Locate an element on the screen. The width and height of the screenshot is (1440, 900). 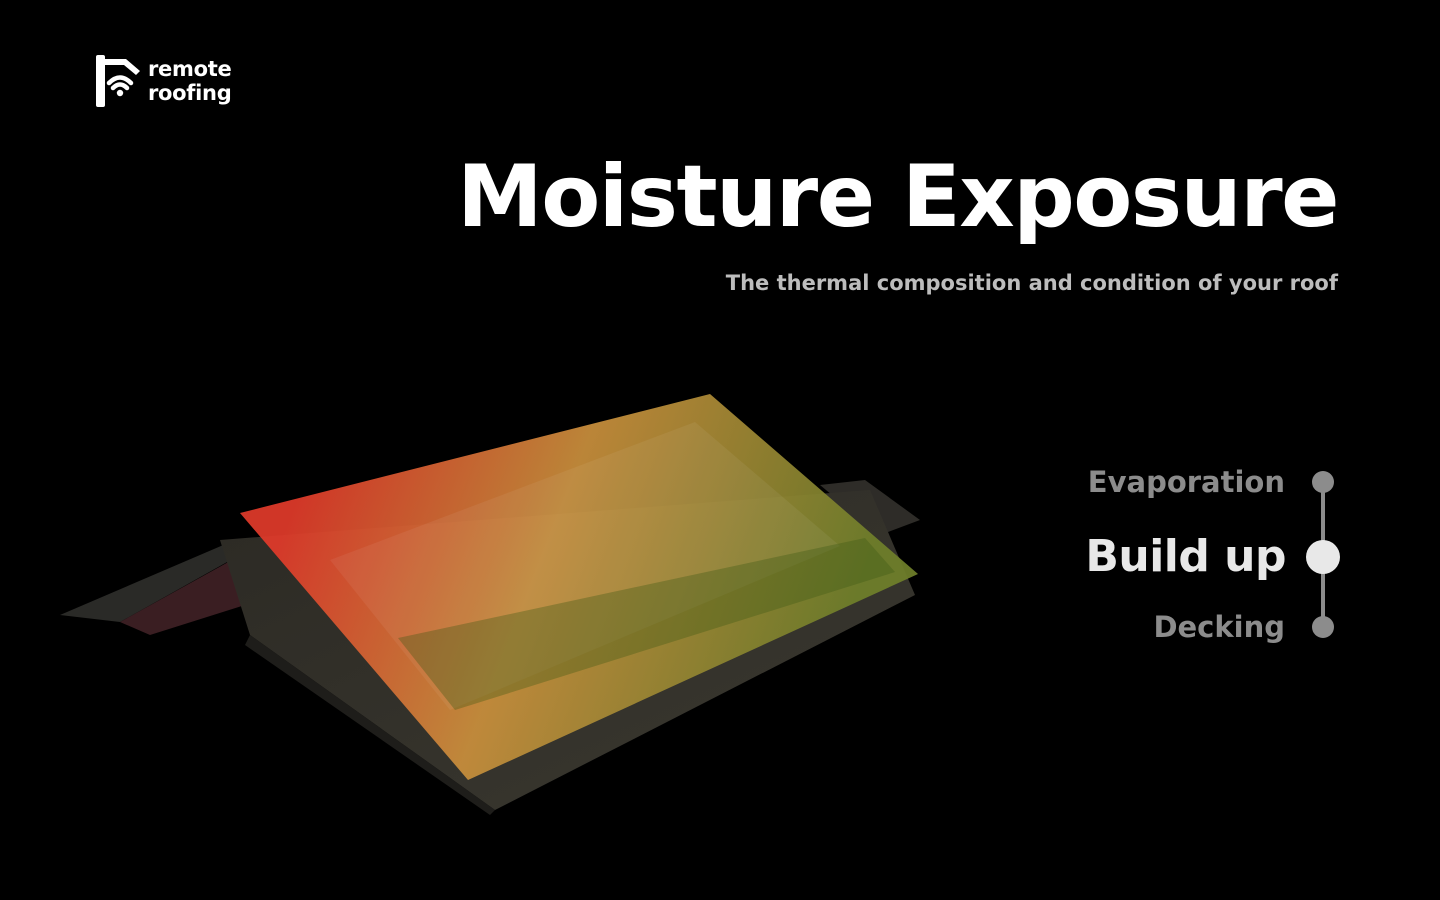
page-title: Moisture Exposure is located at coordinates (898, 197).